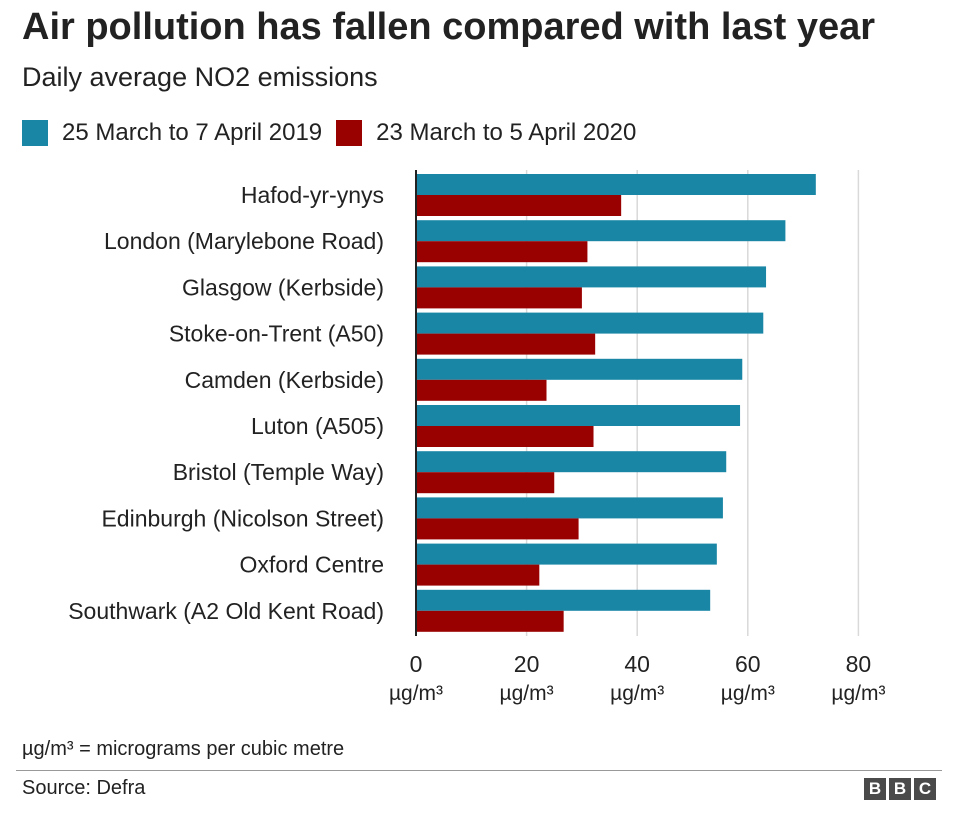 This screenshot has width=958, height=819. Describe the element at coordinates (183, 749) in the screenshot. I see `footnote: µg/m³ = micrograms per cubic metre` at that location.